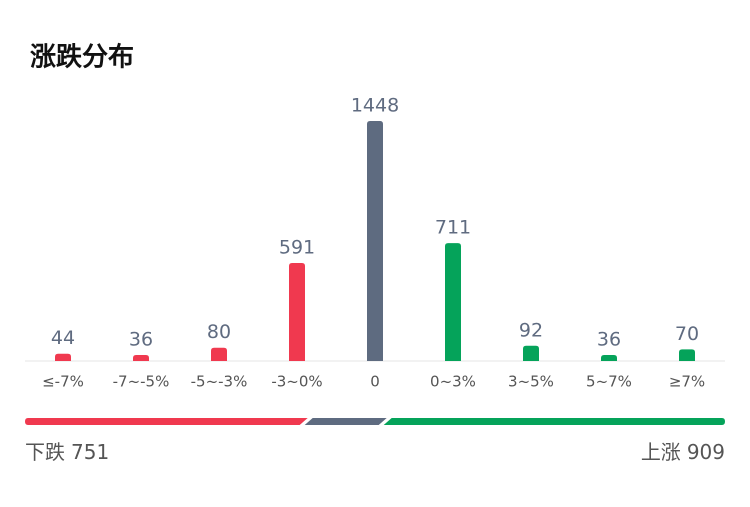 This screenshot has width=750, height=507. Describe the element at coordinates (375, 382) in the screenshot. I see `x-tick-label: 0` at that location.